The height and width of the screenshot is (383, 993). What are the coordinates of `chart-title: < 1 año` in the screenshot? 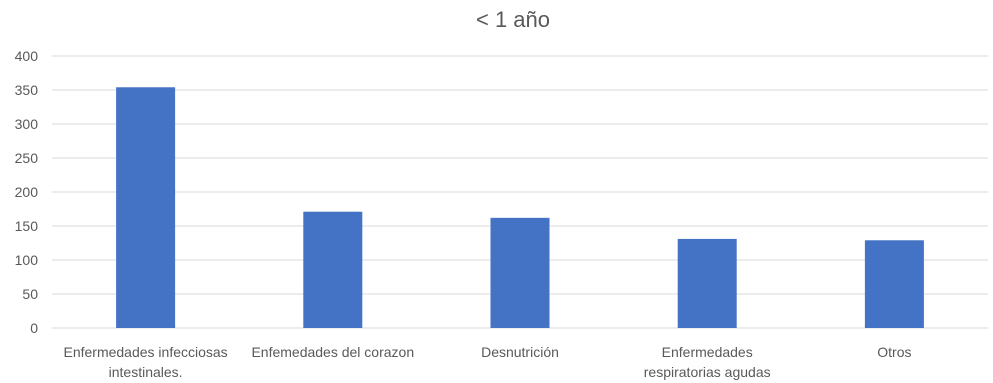 It's located at (513, 19).